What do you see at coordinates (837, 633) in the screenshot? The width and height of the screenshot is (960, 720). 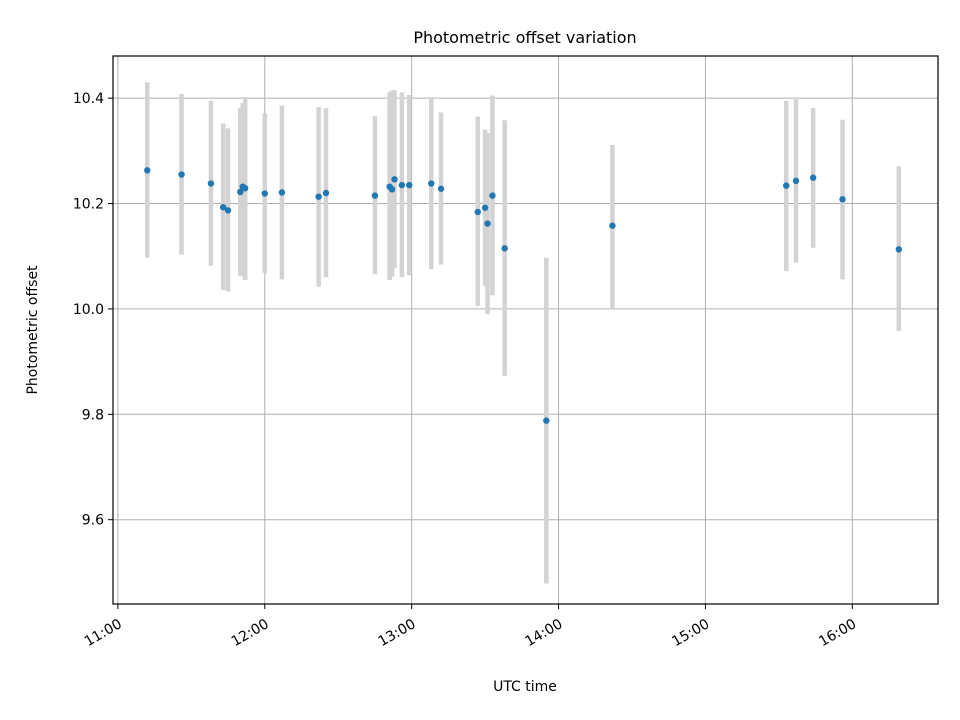 I see `x-tick-label: 16:00` at bounding box center [837, 633].